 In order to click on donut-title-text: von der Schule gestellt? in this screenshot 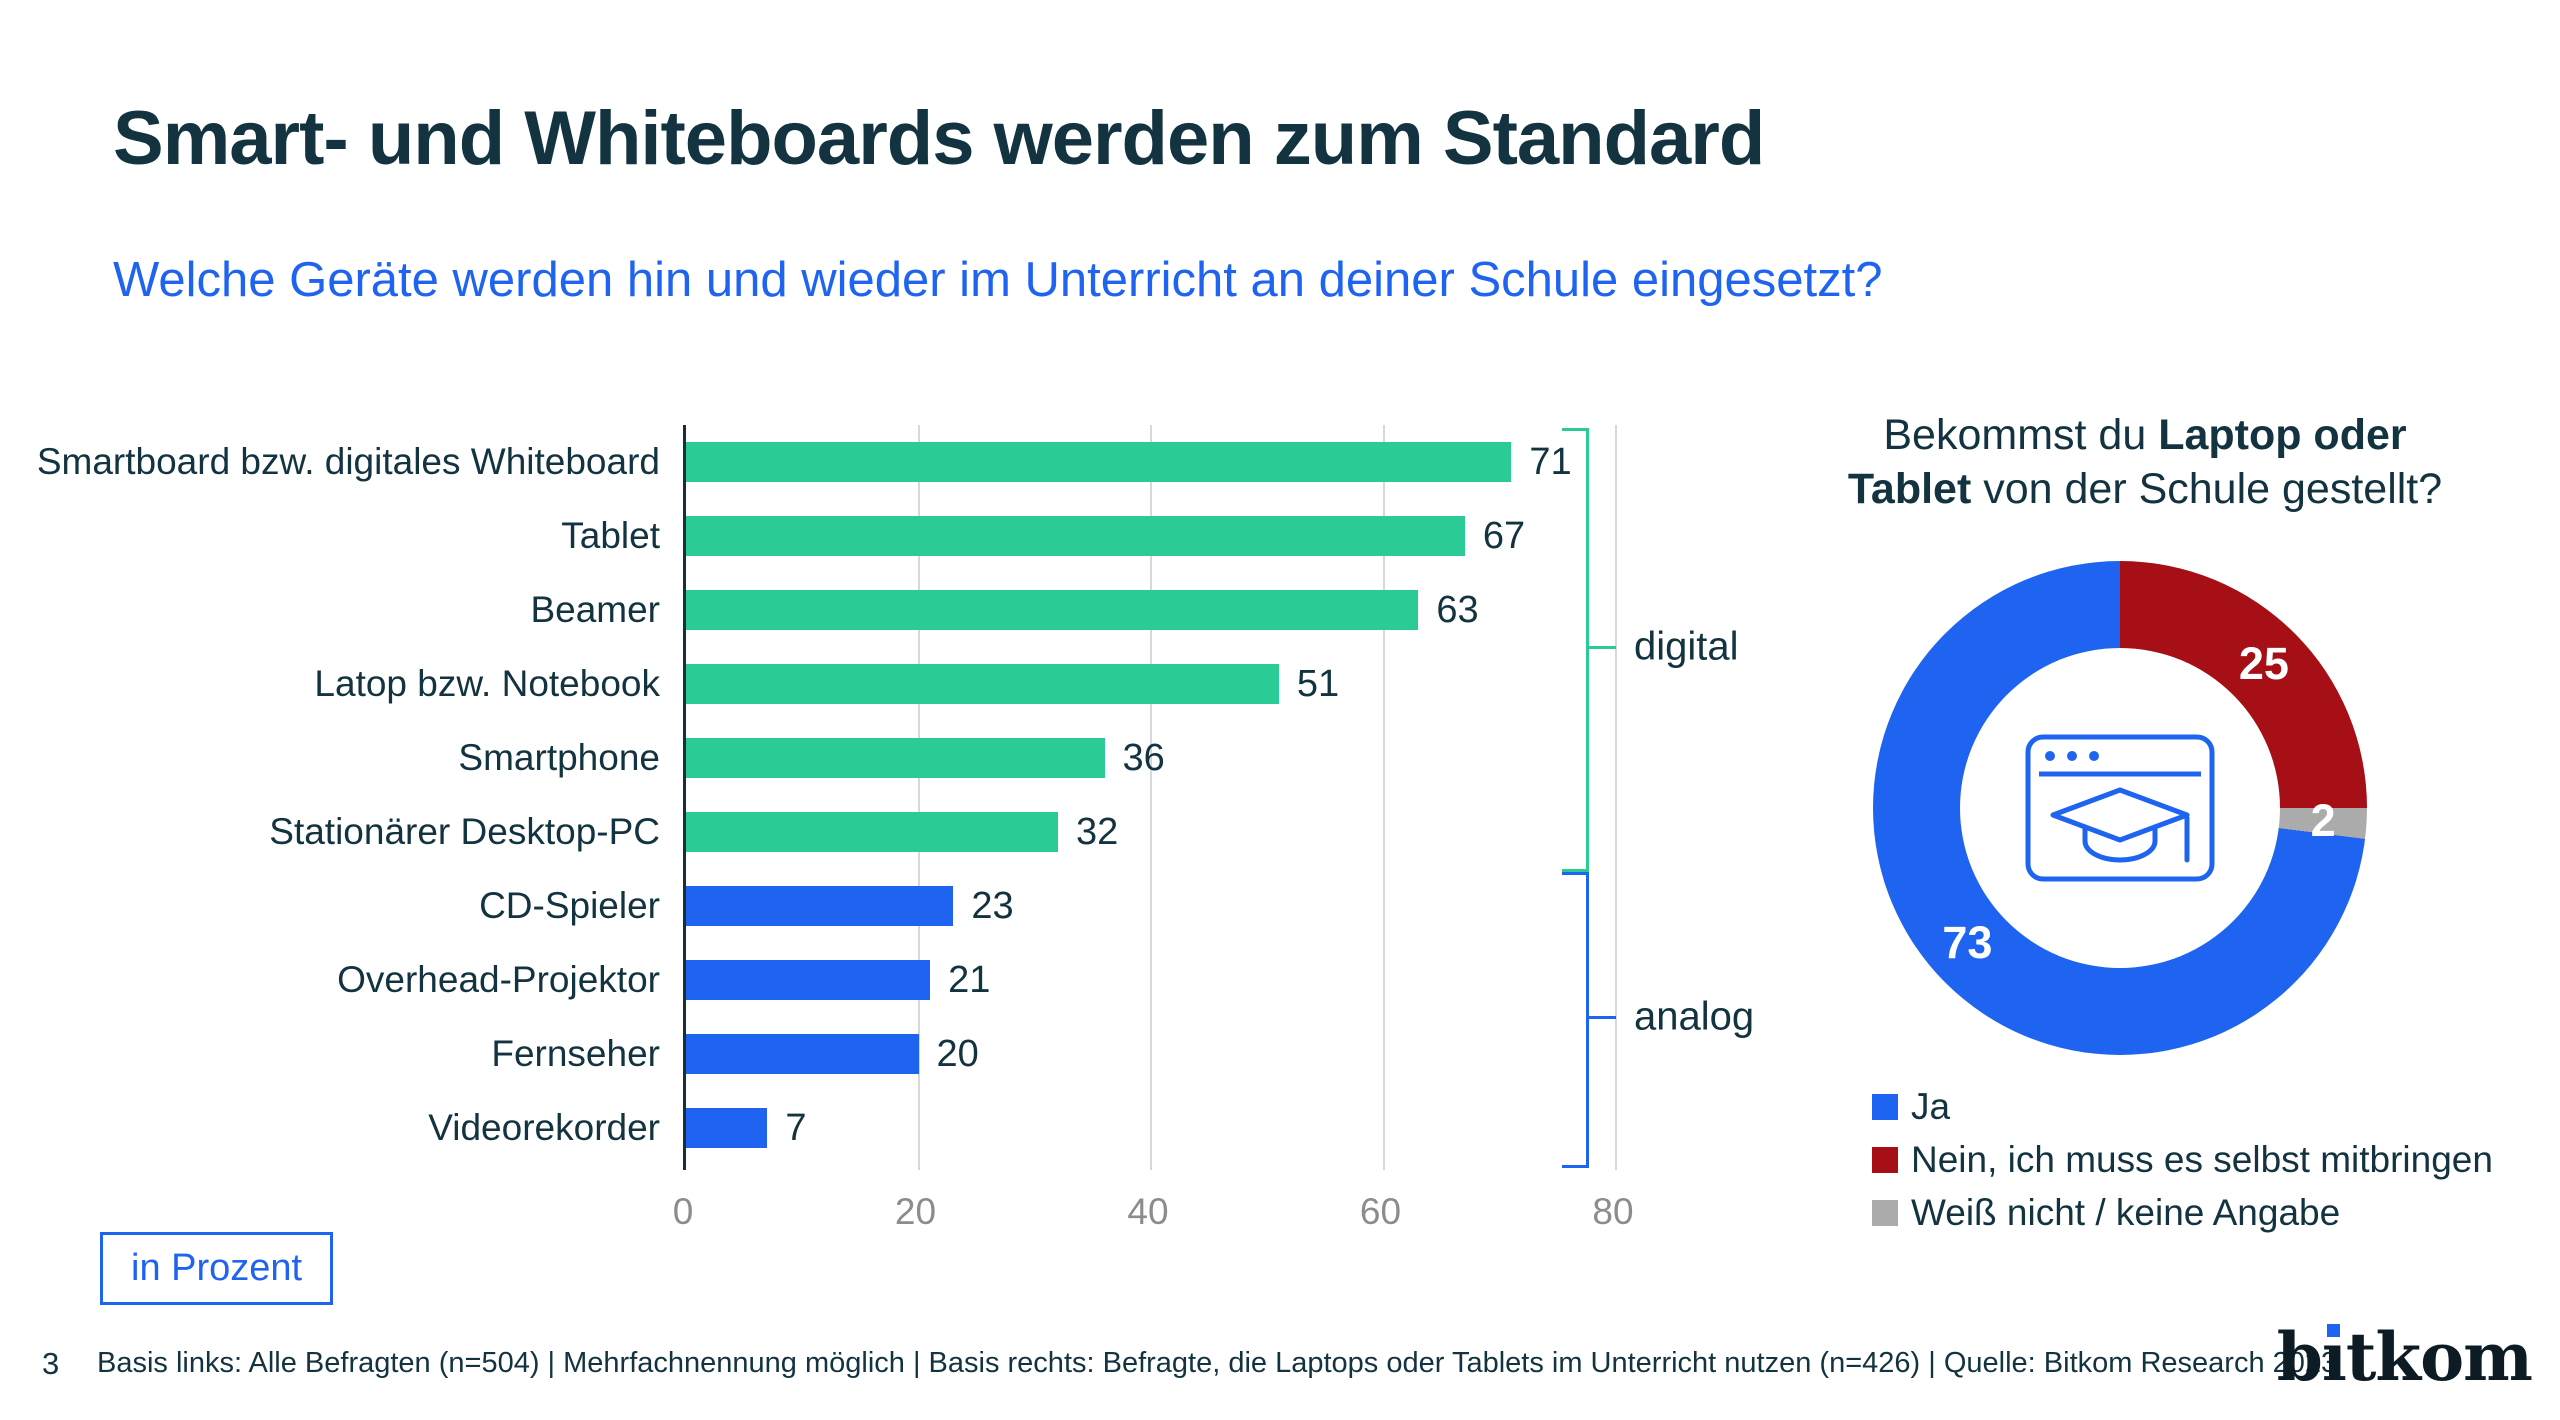, I will do `click(2207, 489)`.